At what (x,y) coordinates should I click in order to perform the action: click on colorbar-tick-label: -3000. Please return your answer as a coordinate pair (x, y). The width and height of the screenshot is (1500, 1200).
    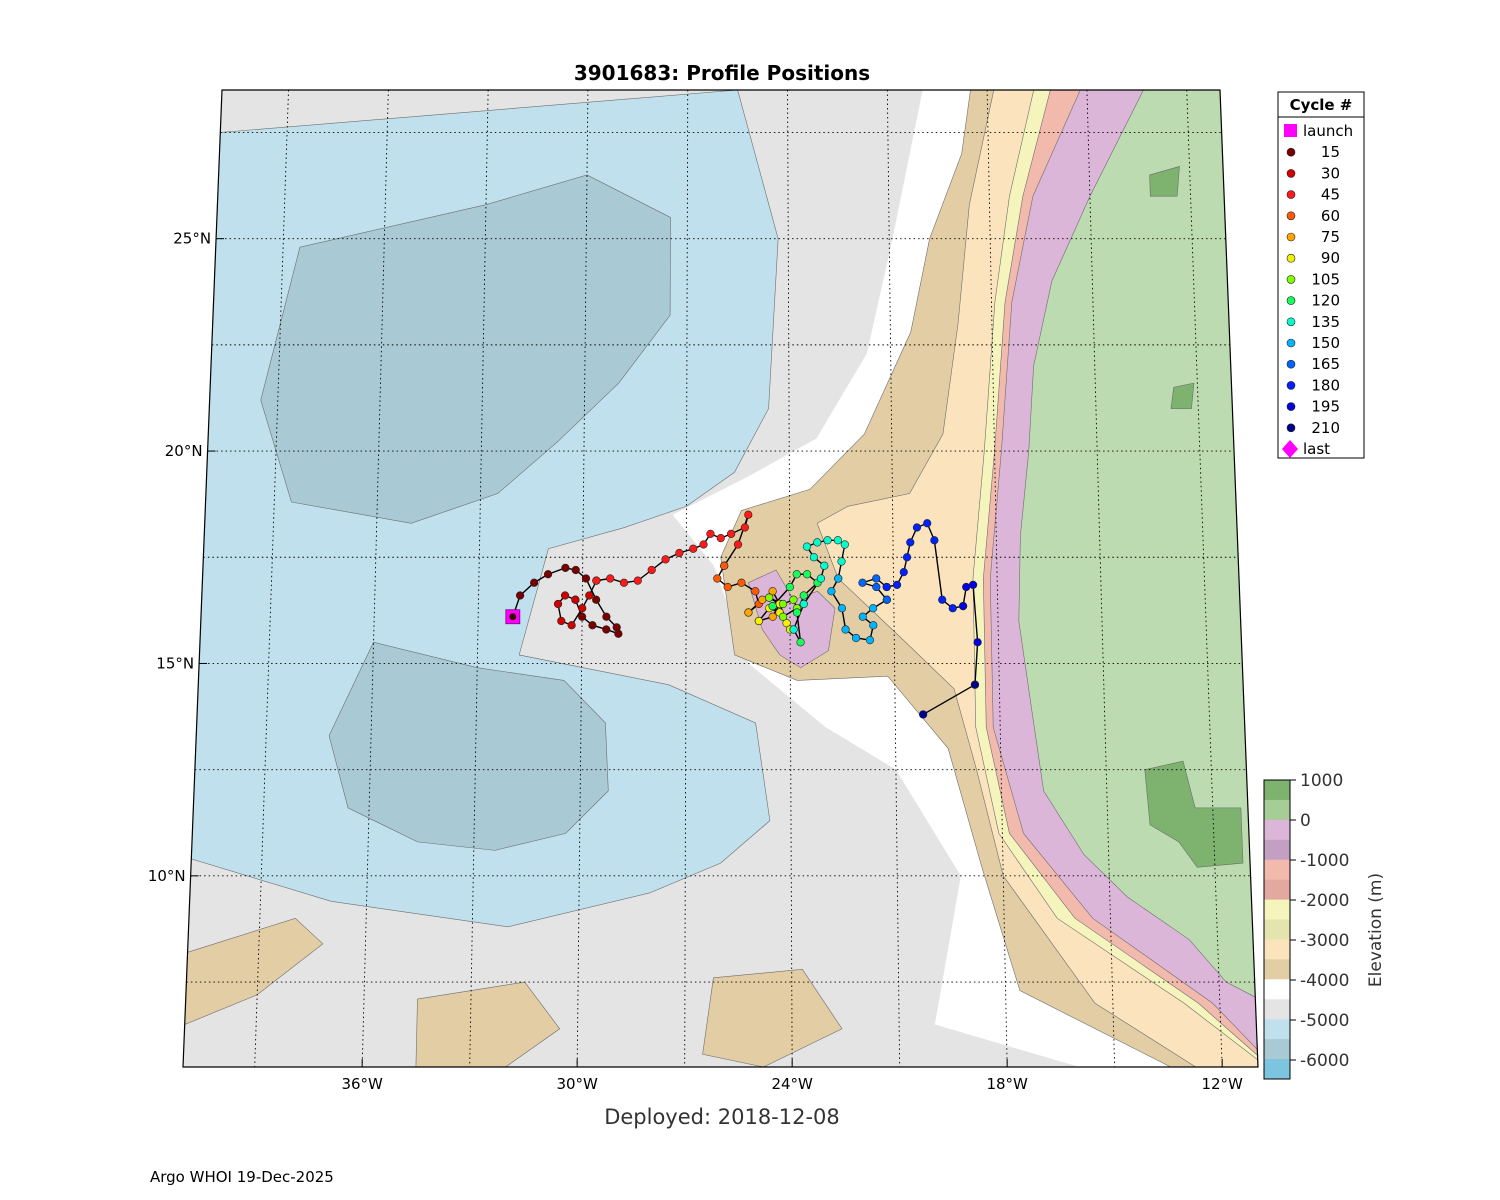
    Looking at the image, I should click on (1324, 941).